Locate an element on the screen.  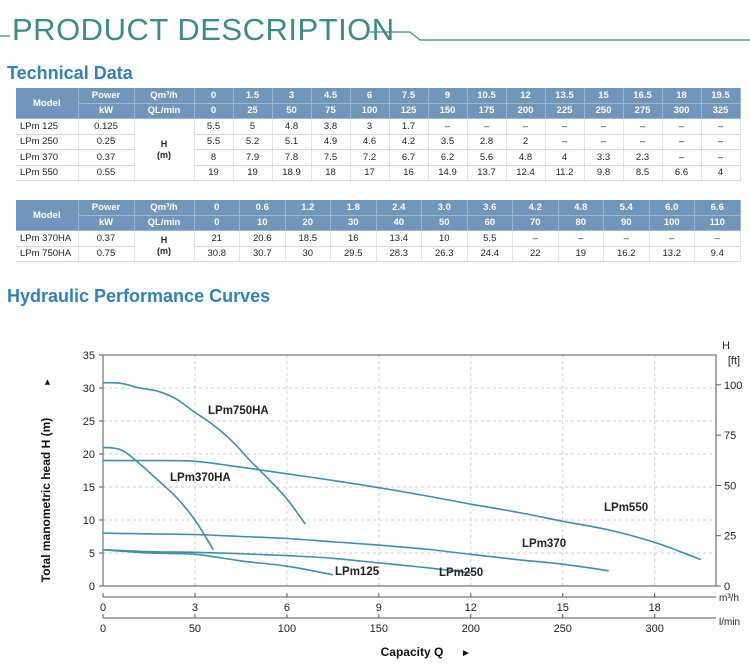
head-value-cell: 18.9 is located at coordinates (292, 173).